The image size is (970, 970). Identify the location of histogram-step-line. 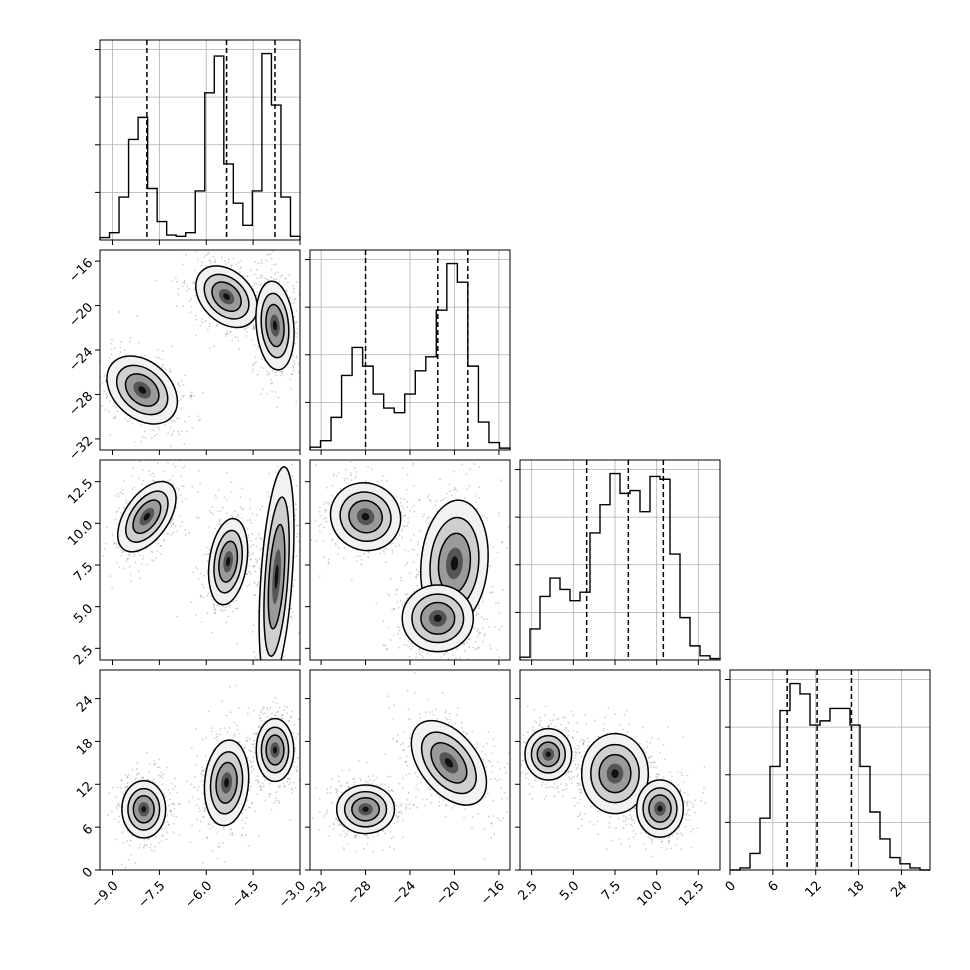
(410, 356).